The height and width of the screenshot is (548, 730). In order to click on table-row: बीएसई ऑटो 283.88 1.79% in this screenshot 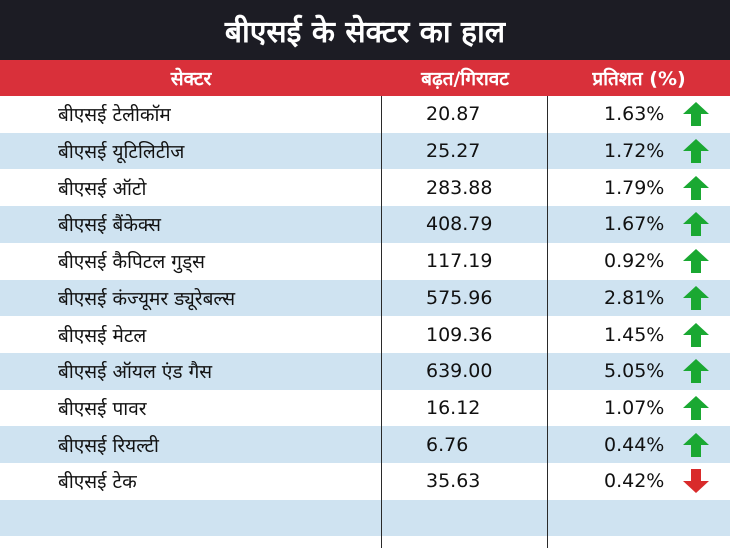, I will do `click(365, 187)`.